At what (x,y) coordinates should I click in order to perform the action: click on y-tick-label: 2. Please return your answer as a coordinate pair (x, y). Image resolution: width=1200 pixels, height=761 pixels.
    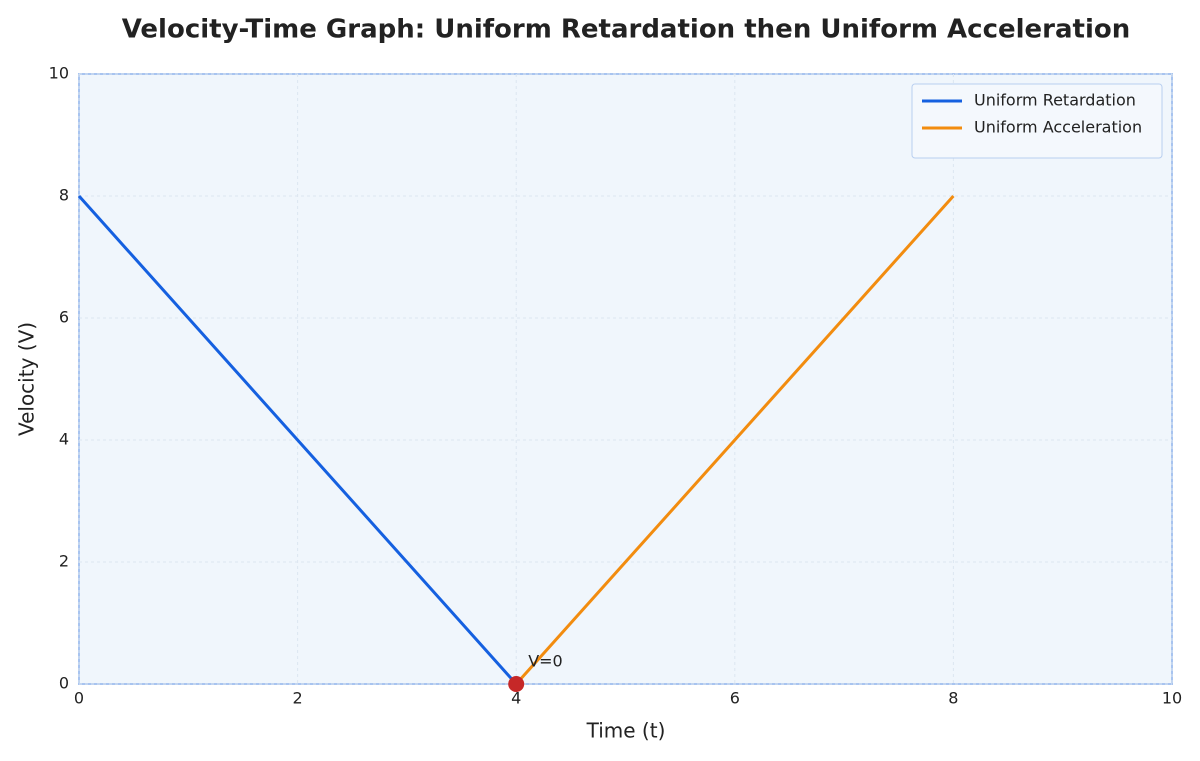
    Looking at the image, I should click on (64, 561).